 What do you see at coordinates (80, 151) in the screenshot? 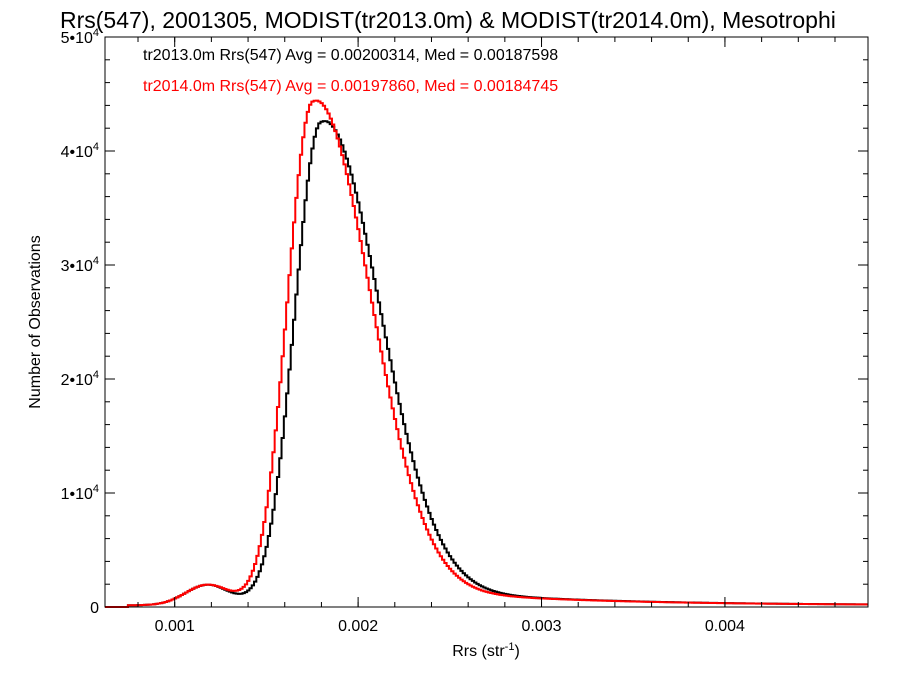
I see `y-tick-label: 4•104` at bounding box center [80, 151].